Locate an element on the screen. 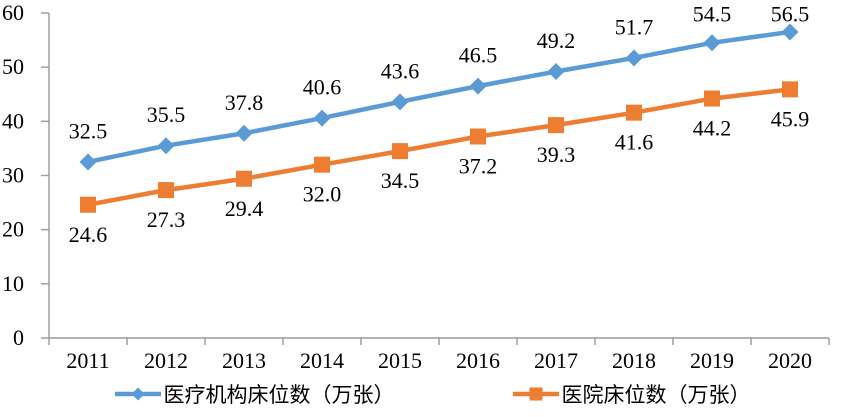  legend-diamond is located at coordinates (137, 394).